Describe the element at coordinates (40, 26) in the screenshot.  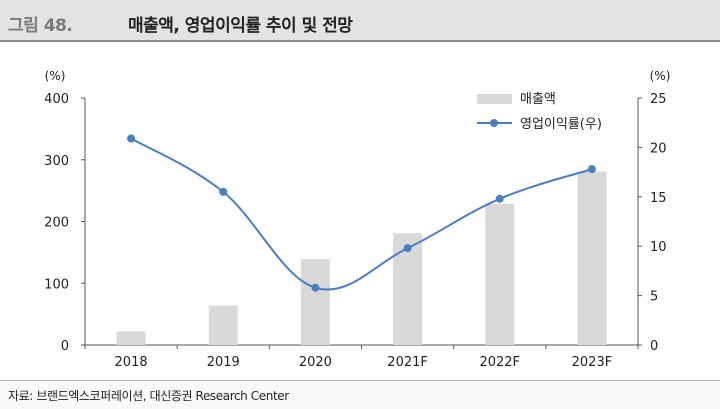
I see `figure-label: 그림 48.` at that location.